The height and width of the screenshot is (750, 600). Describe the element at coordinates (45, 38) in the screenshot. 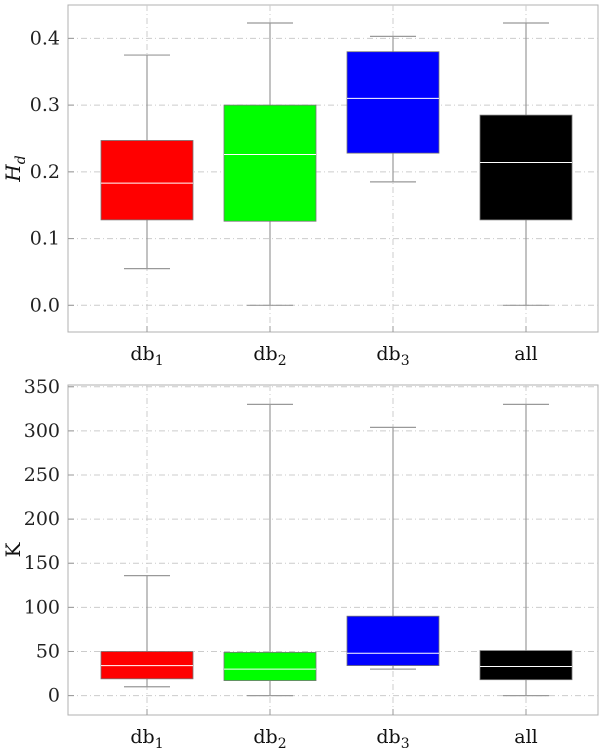

I see `y-tick-label: 0.4` at that location.